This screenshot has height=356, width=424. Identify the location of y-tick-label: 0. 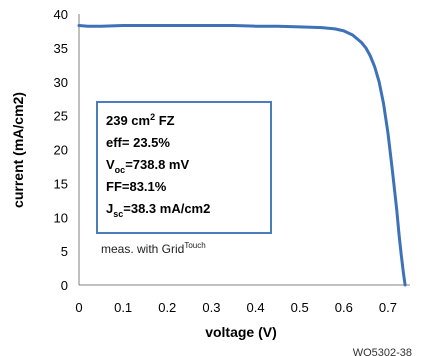
(64, 285).